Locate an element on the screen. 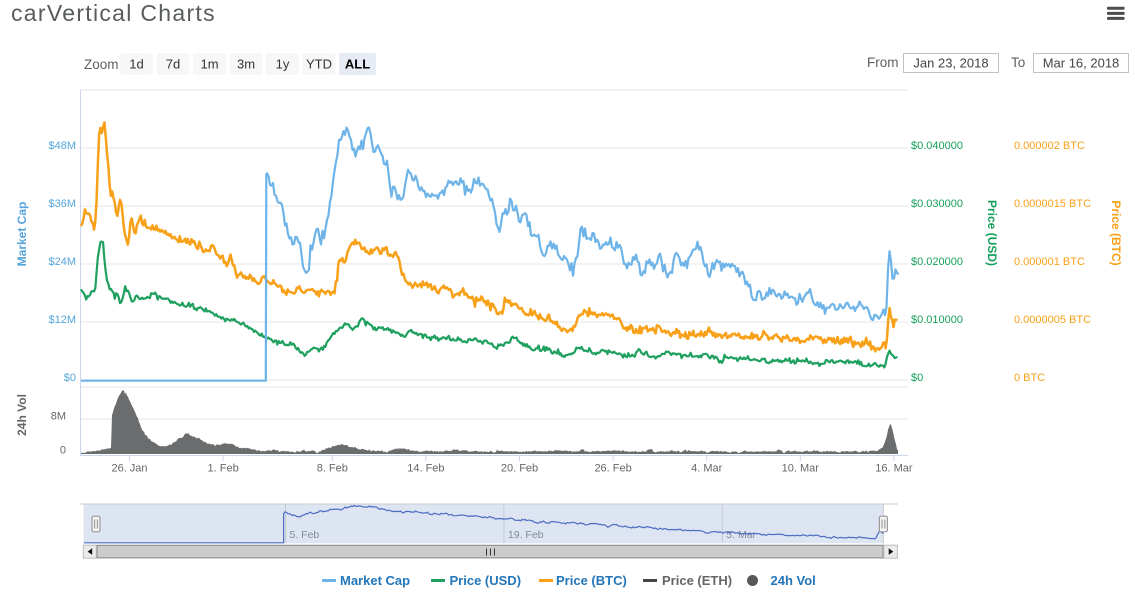 Image resolution: width=1135 pixels, height=599 pixels. svg-text: Zoom is located at coordinates (101, 64).